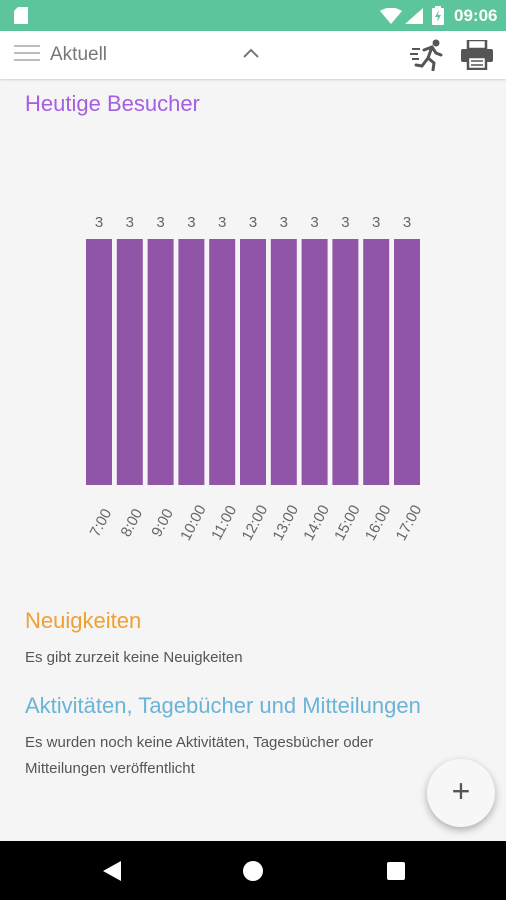 This screenshot has width=506, height=900. I want to click on back-icon, so click(112, 871).